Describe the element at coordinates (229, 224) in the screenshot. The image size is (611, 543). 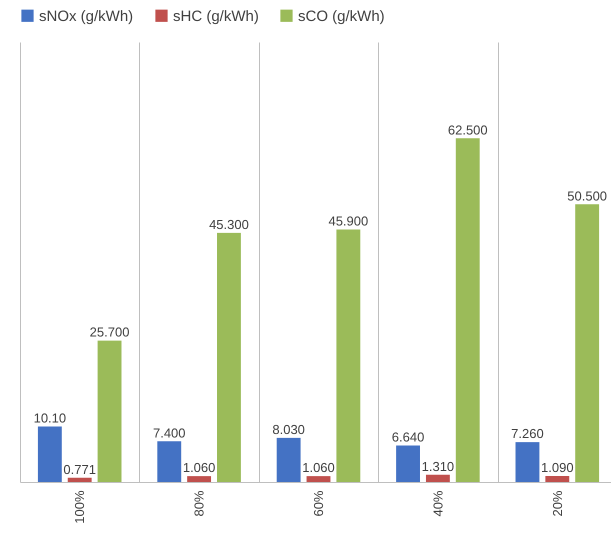
I see `data-label: 45.300` at that location.